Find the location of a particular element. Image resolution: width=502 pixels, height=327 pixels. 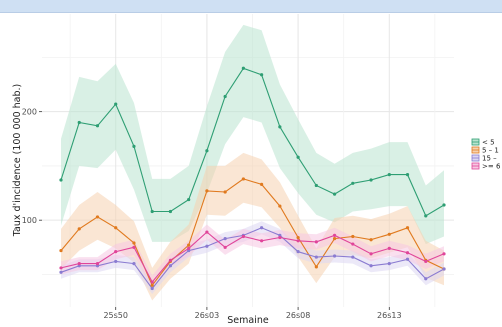

x-axis-ticks: 25s50 26s03 26s08 26s13 is located at coordinates (252, 313).